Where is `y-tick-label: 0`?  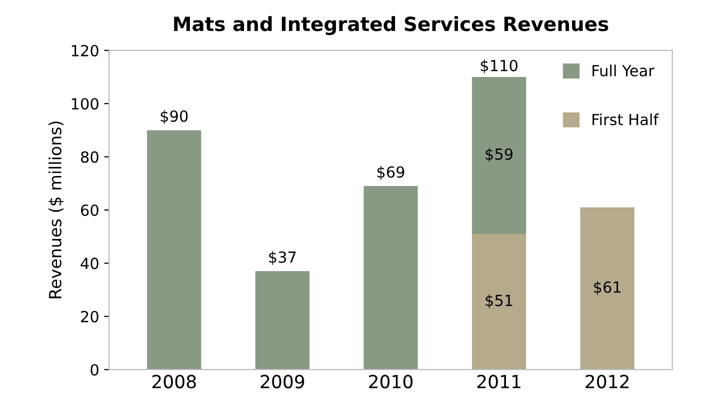
y-tick-label: 0 is located at coordinates (94, 370).